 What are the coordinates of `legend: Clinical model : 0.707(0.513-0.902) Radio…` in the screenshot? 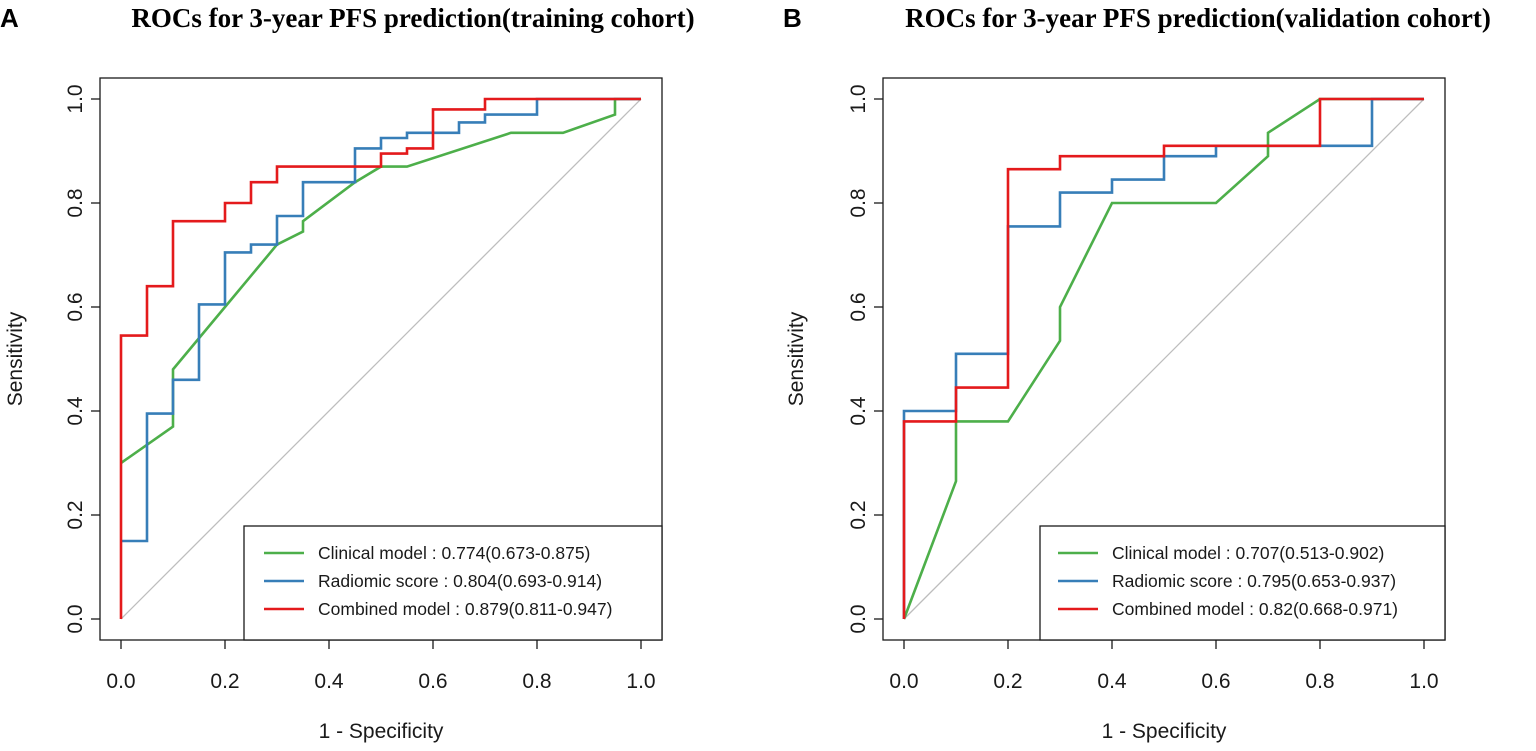 It's located at (1242, 583).